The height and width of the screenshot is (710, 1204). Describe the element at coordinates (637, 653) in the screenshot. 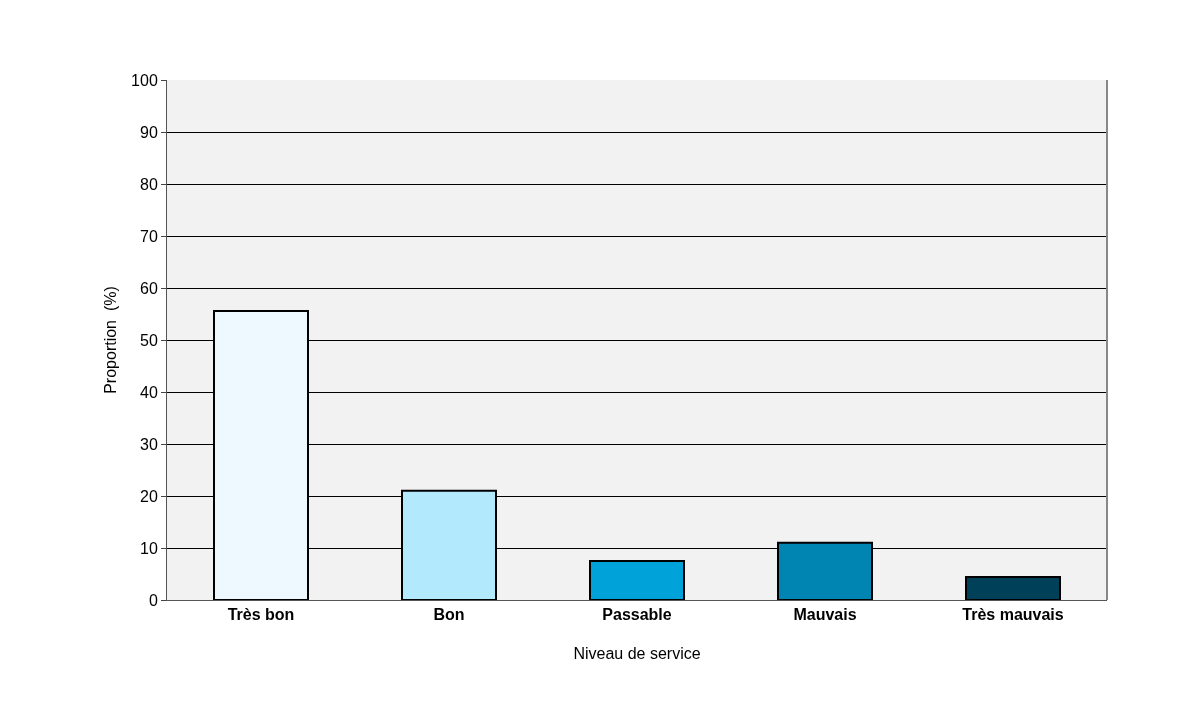

I see `x-axis-title: Niveau de service` at that location.